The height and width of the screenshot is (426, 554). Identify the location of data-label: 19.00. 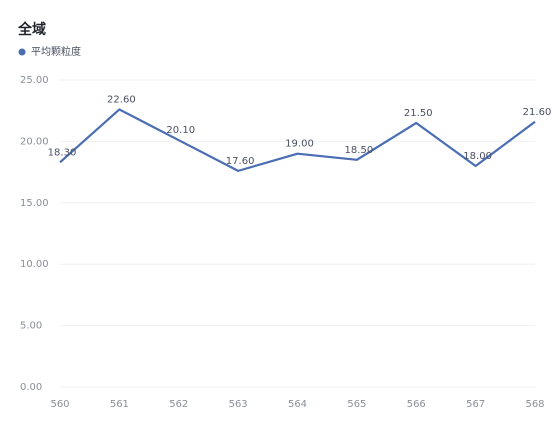
(299, 144).